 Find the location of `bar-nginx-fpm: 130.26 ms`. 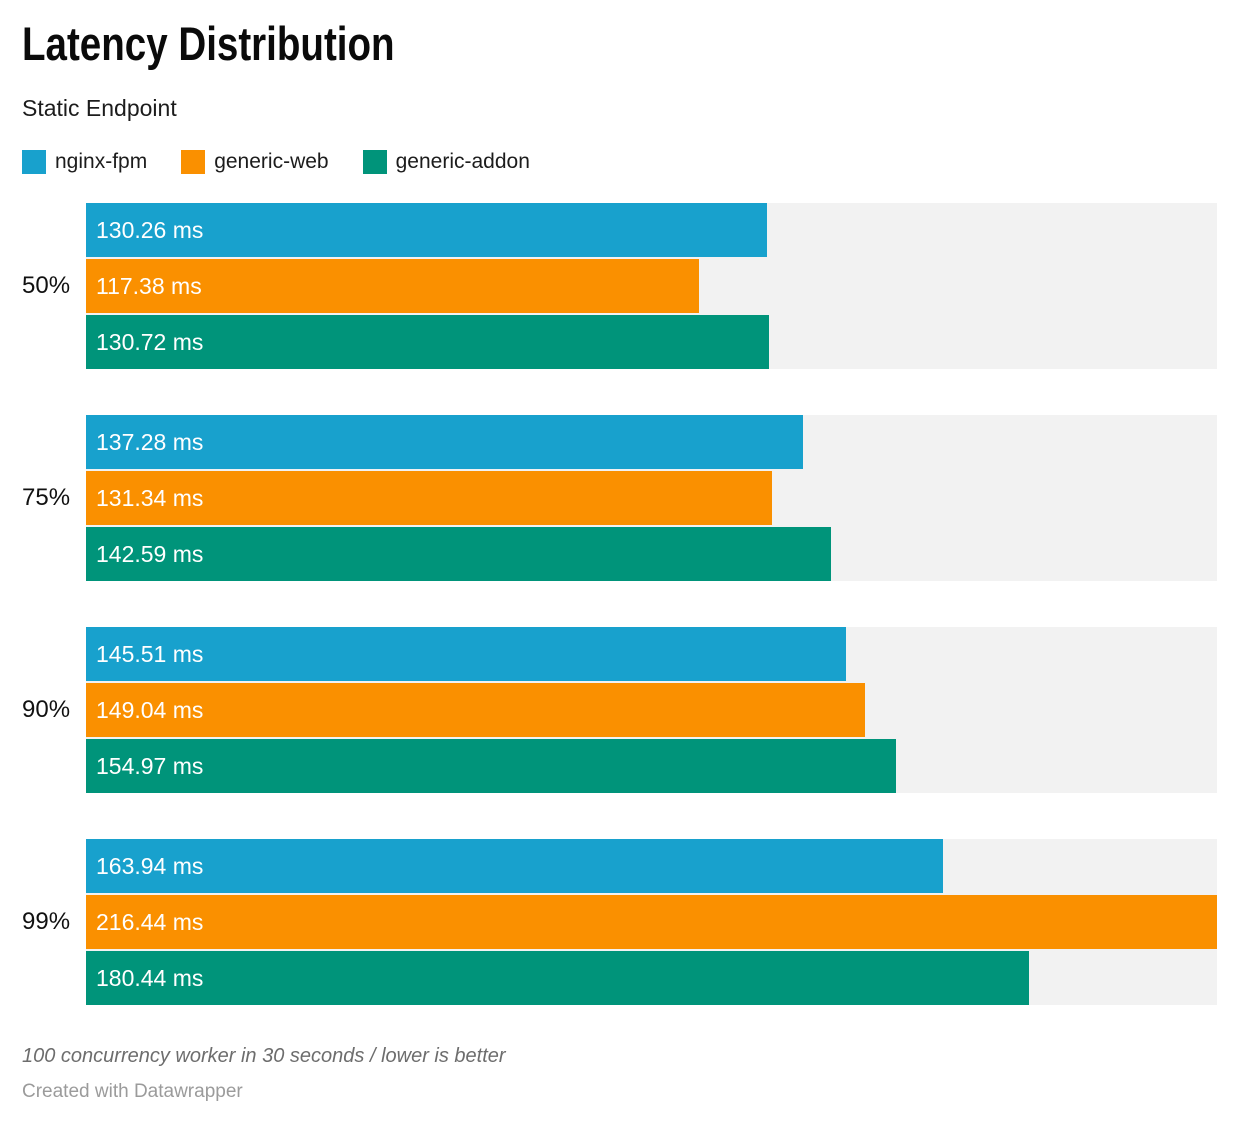

bar-nginx-fpm: 130.26 ms is located at coordinates (426, 230).